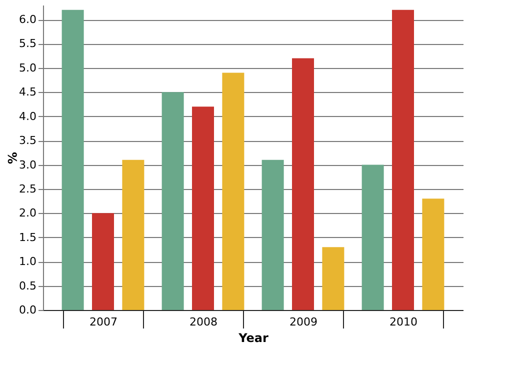 The width and height of the screenshot is (512, 384). Describe the element at coordinates (27, 165) in the screenshot. I see `y-tick-label: 3.0` at that location.